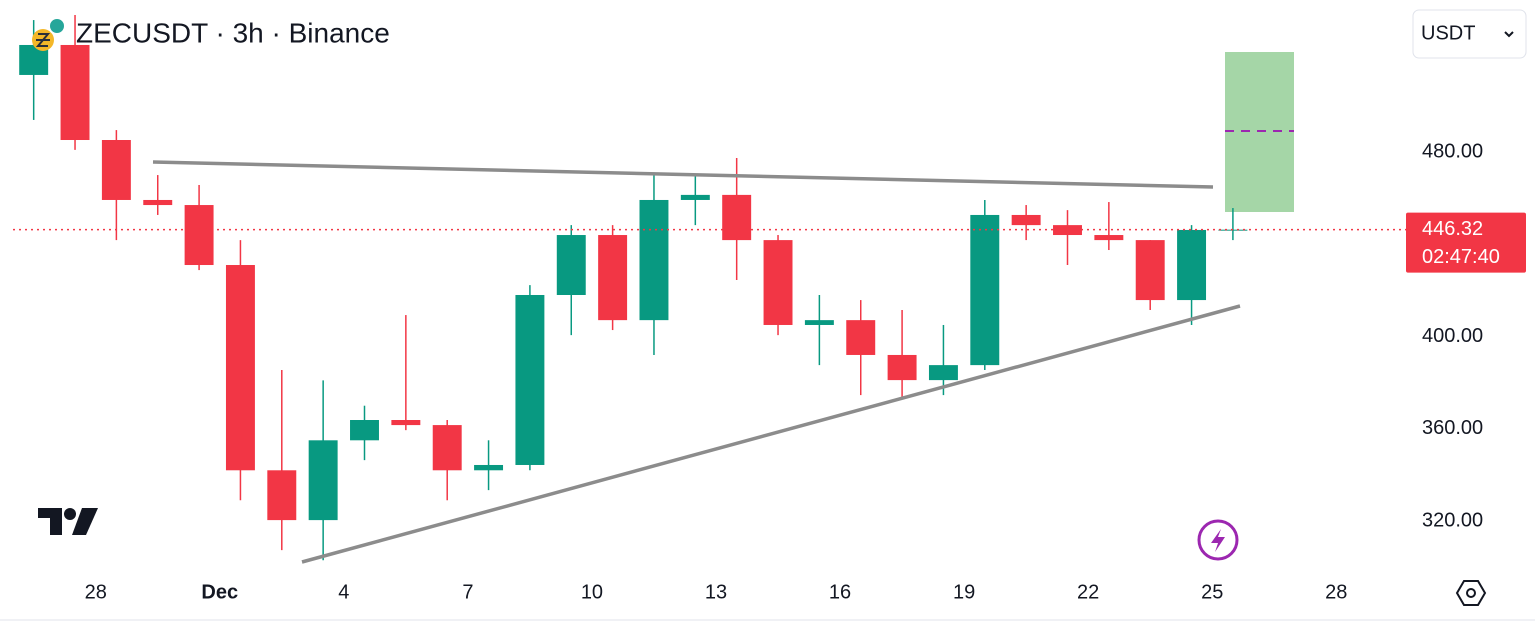  What do you see at coordinates (716, 592) in the screenshot?
I see `x-tick-label: 13` at bounding box center [716, 592].